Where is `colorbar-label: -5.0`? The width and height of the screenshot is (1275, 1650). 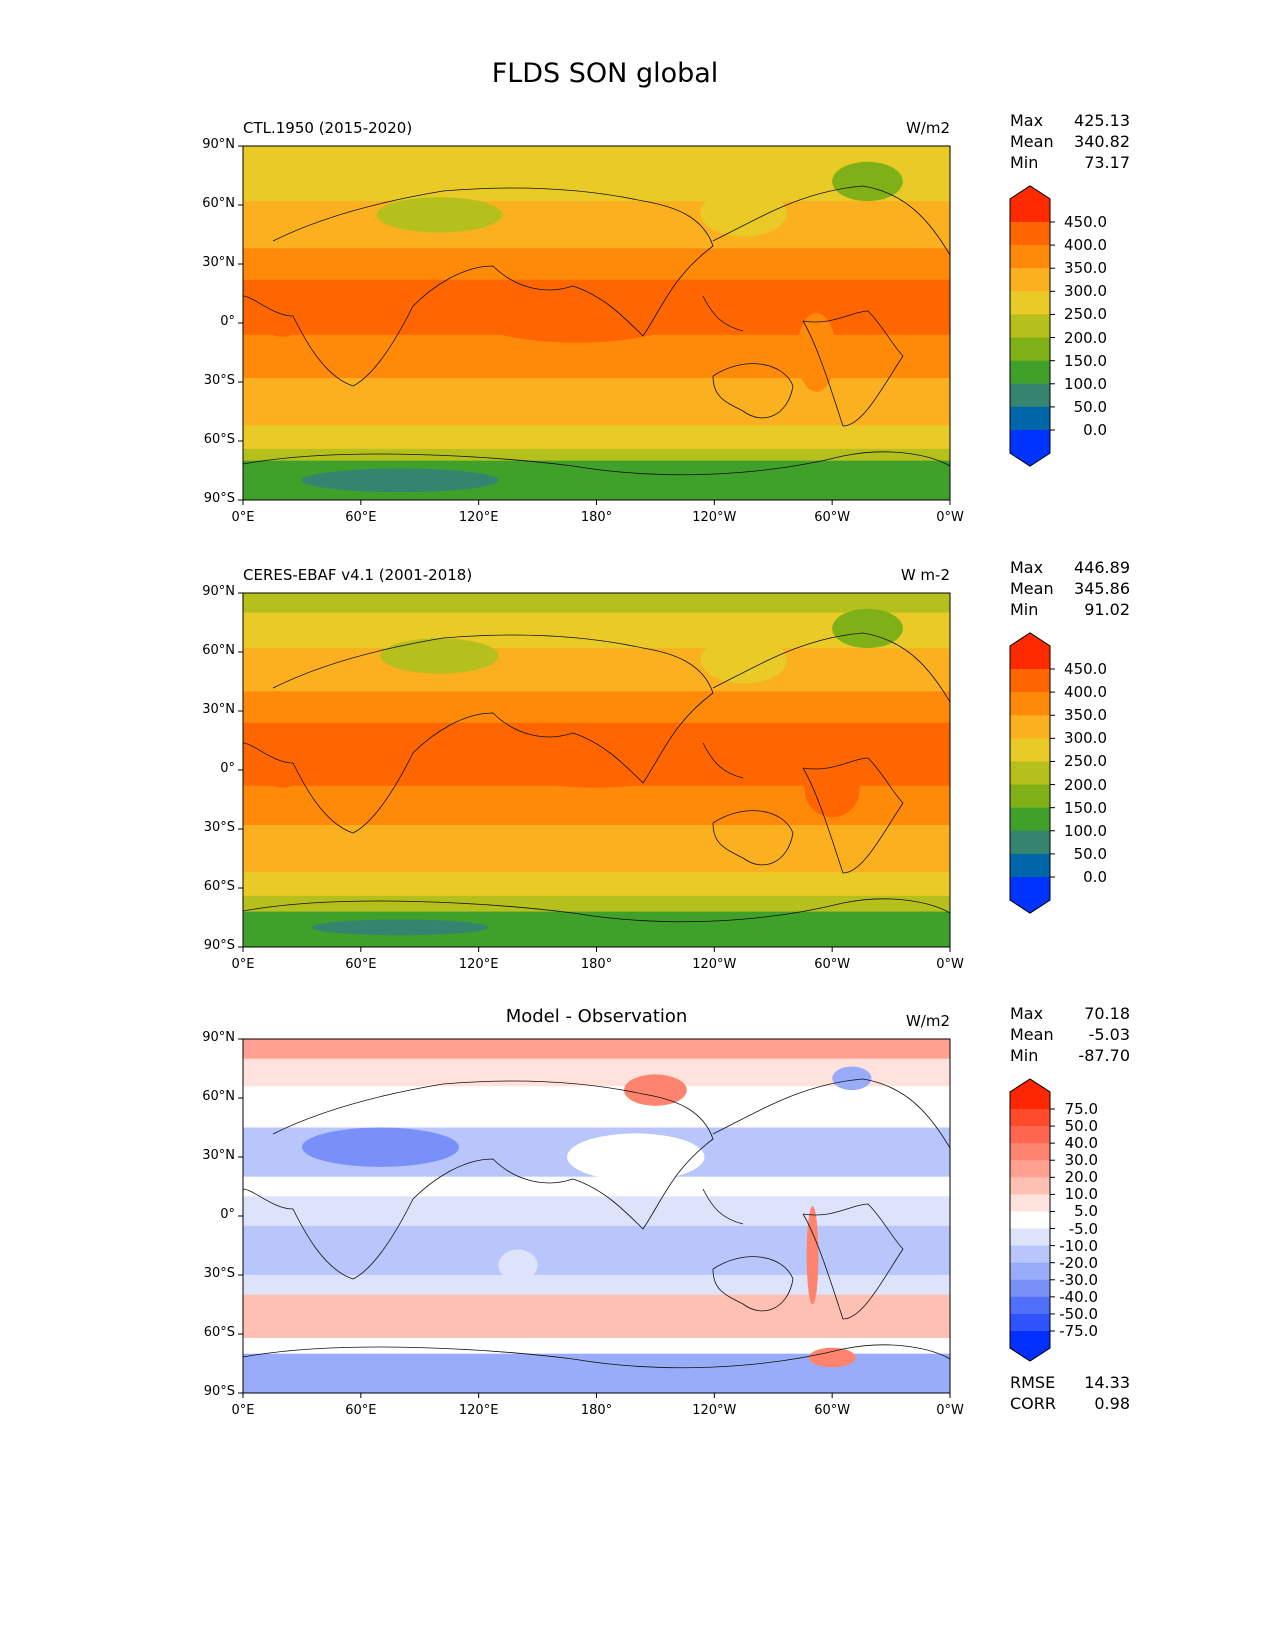 colorbar-label: -5.0 is located at coordinates (1083, 1228).